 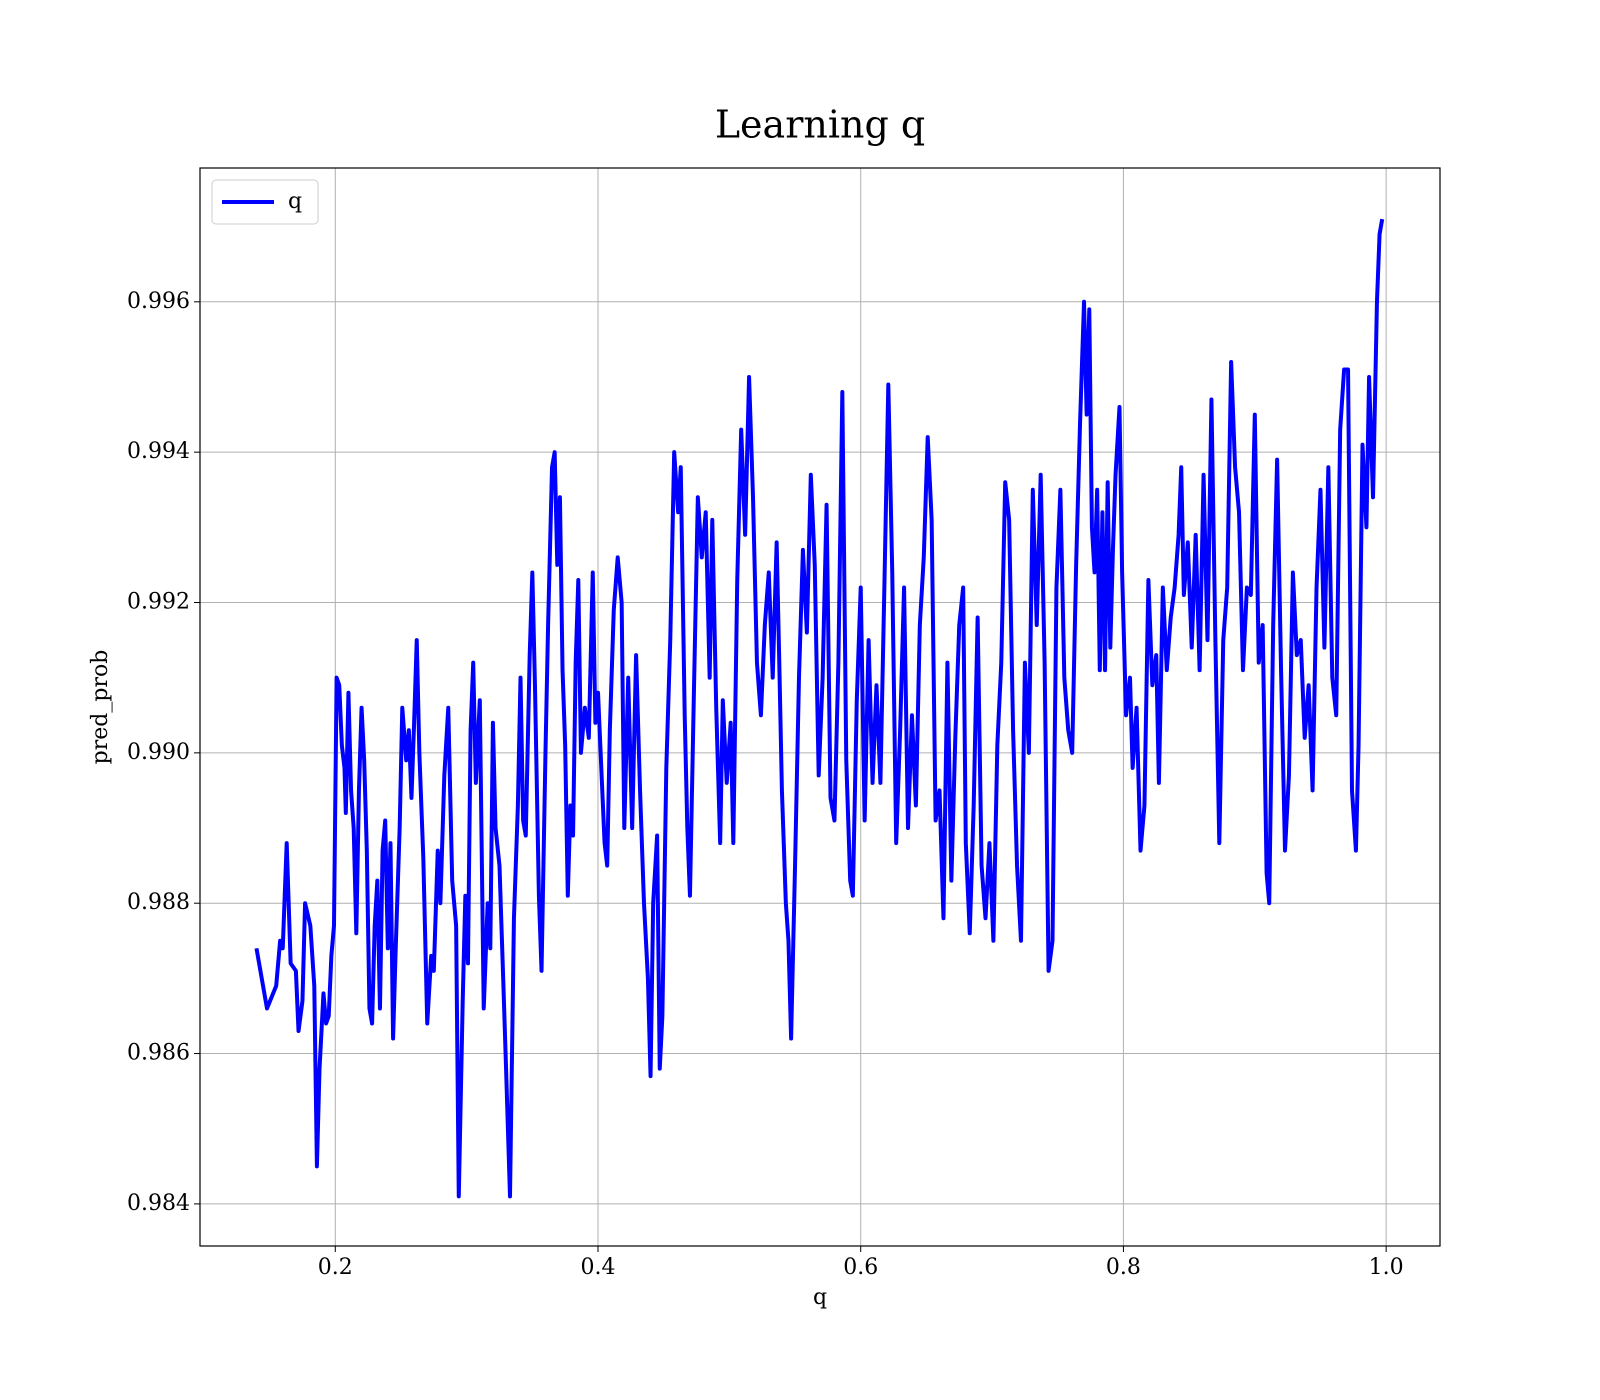 What do you see at coordinates (100, 707) in the screenshot?
I see `y-axis-label: pred_prob` at bounding box center [100, 707].